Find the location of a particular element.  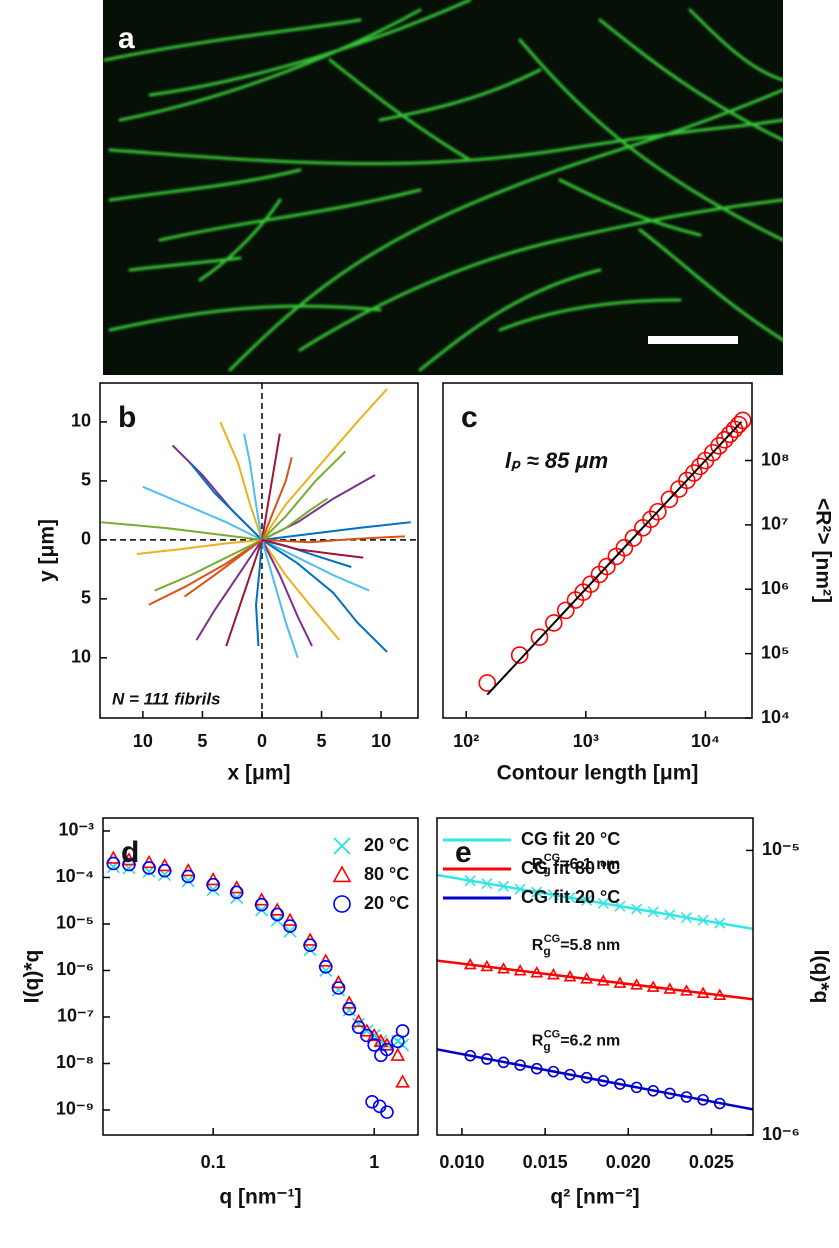

fit-annotation: RgCG=5.8 nm is located at coordinates (576, 945).